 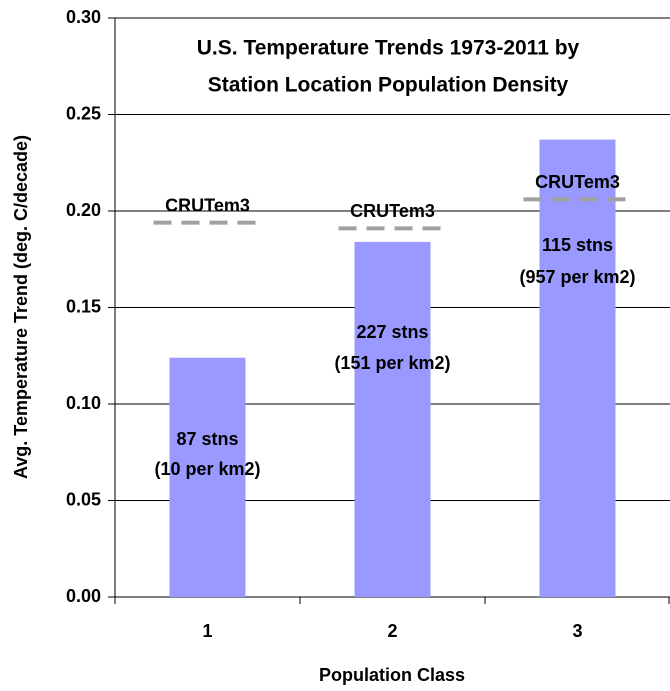 What do you see at coordinates (83, 596) in the screenshot?
I see `y-tick-label: 0.00` at bounding box center [83, 596].